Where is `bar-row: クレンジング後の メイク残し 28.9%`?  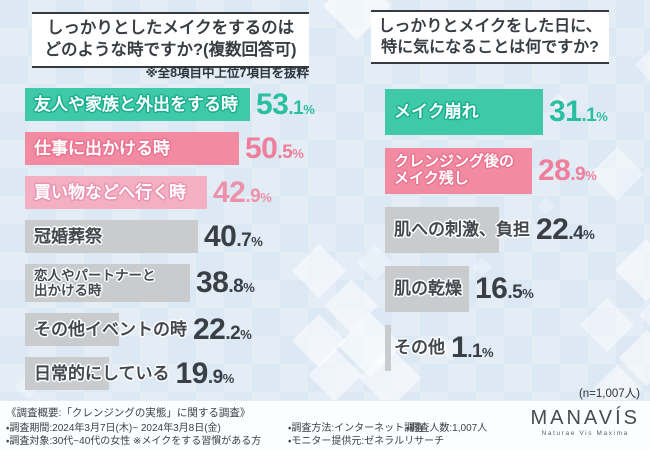
bar-row: クレンジング後の メイク残し 28.9% is located at coordinates (516, 171).